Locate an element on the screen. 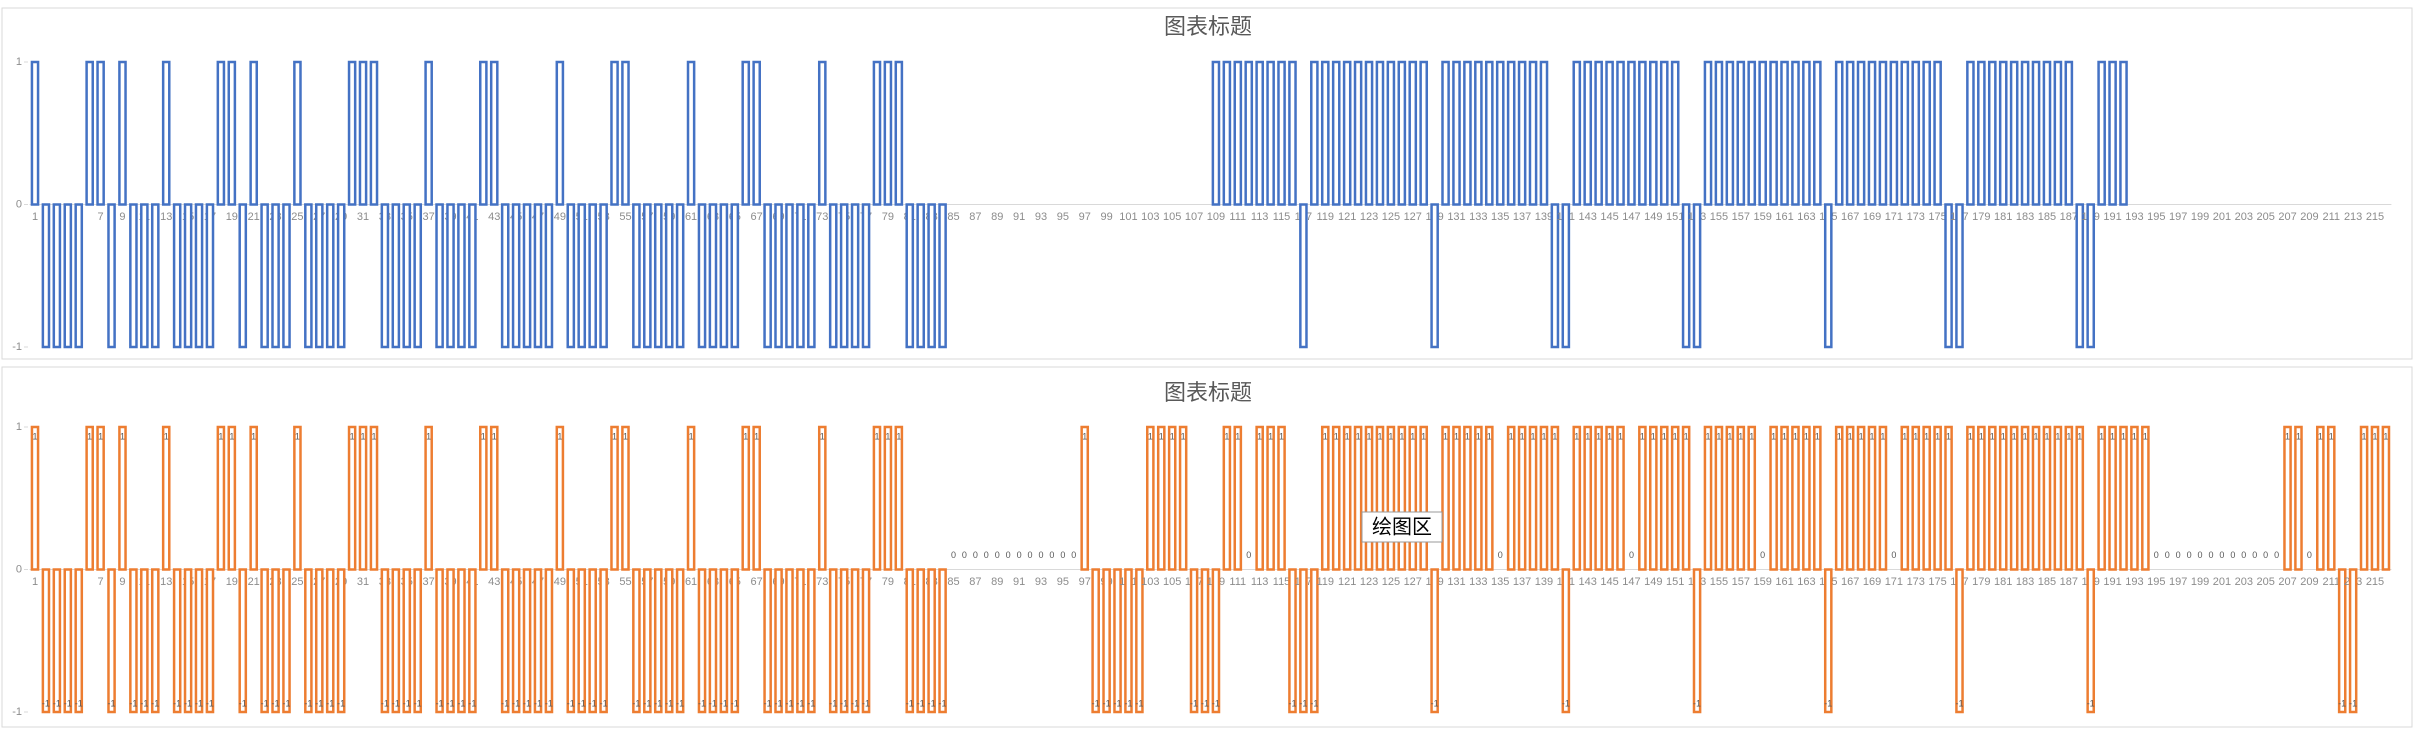  x-tick-label: 145 is located at coordinates (1609, 217).